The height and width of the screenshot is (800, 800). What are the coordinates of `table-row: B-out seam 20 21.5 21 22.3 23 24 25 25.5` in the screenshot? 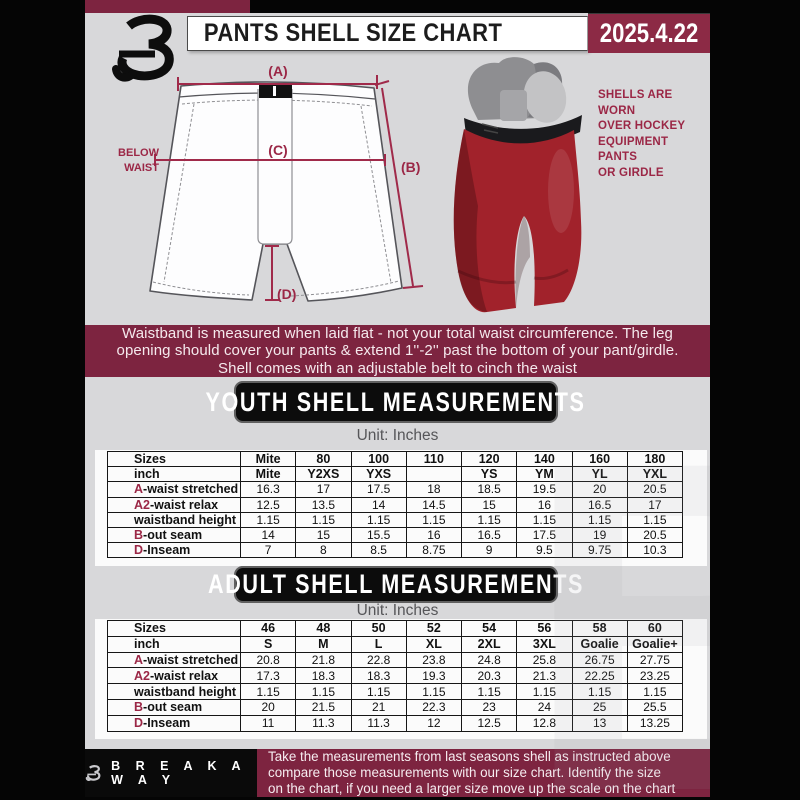 It's located at (395, 707).